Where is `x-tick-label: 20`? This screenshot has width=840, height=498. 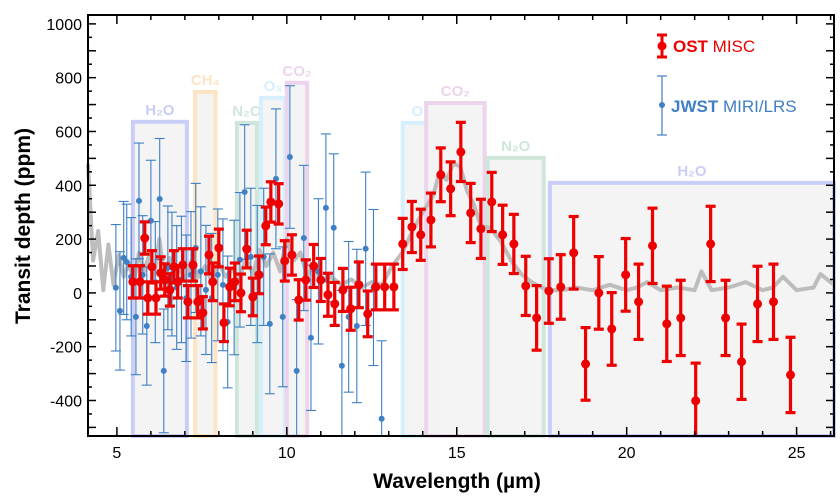
x-tick-label: 20 is located at coordinates (627, 453).